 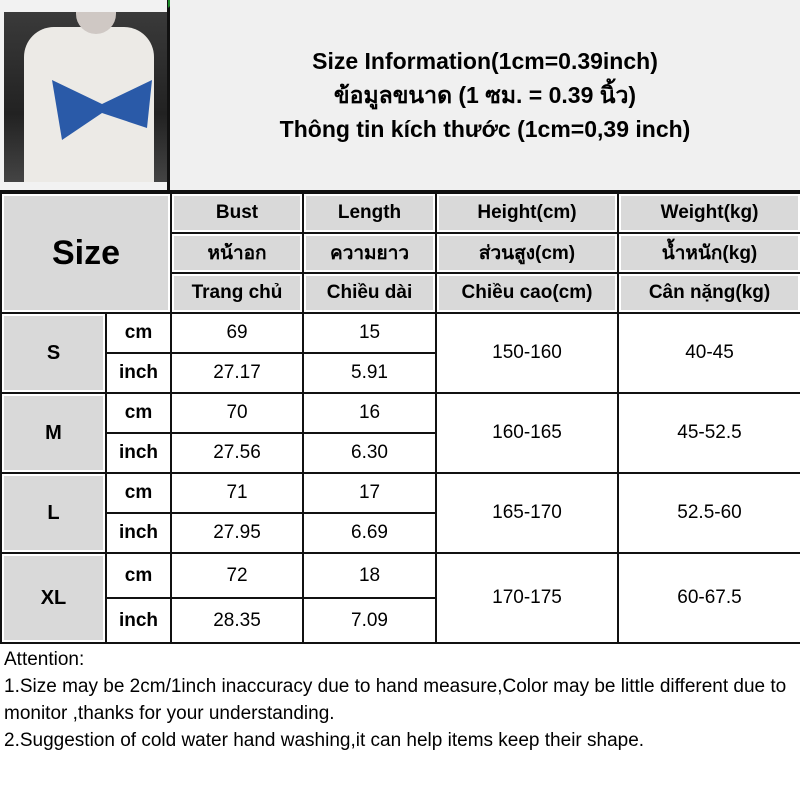 I want to click on size-header: Size, so click(x=86, y=253).